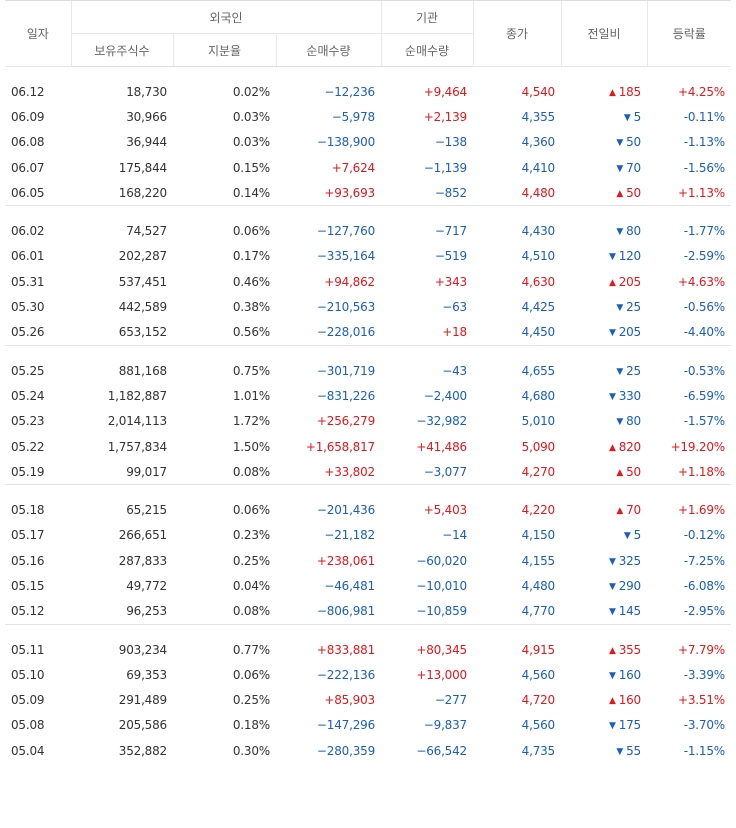 The height and width of the screenshot is (828, 736). What do you see at coordinates (142, 370) in the screenshot?
I see `holdings-cell: 881,168` at bounding box center [142, 370].